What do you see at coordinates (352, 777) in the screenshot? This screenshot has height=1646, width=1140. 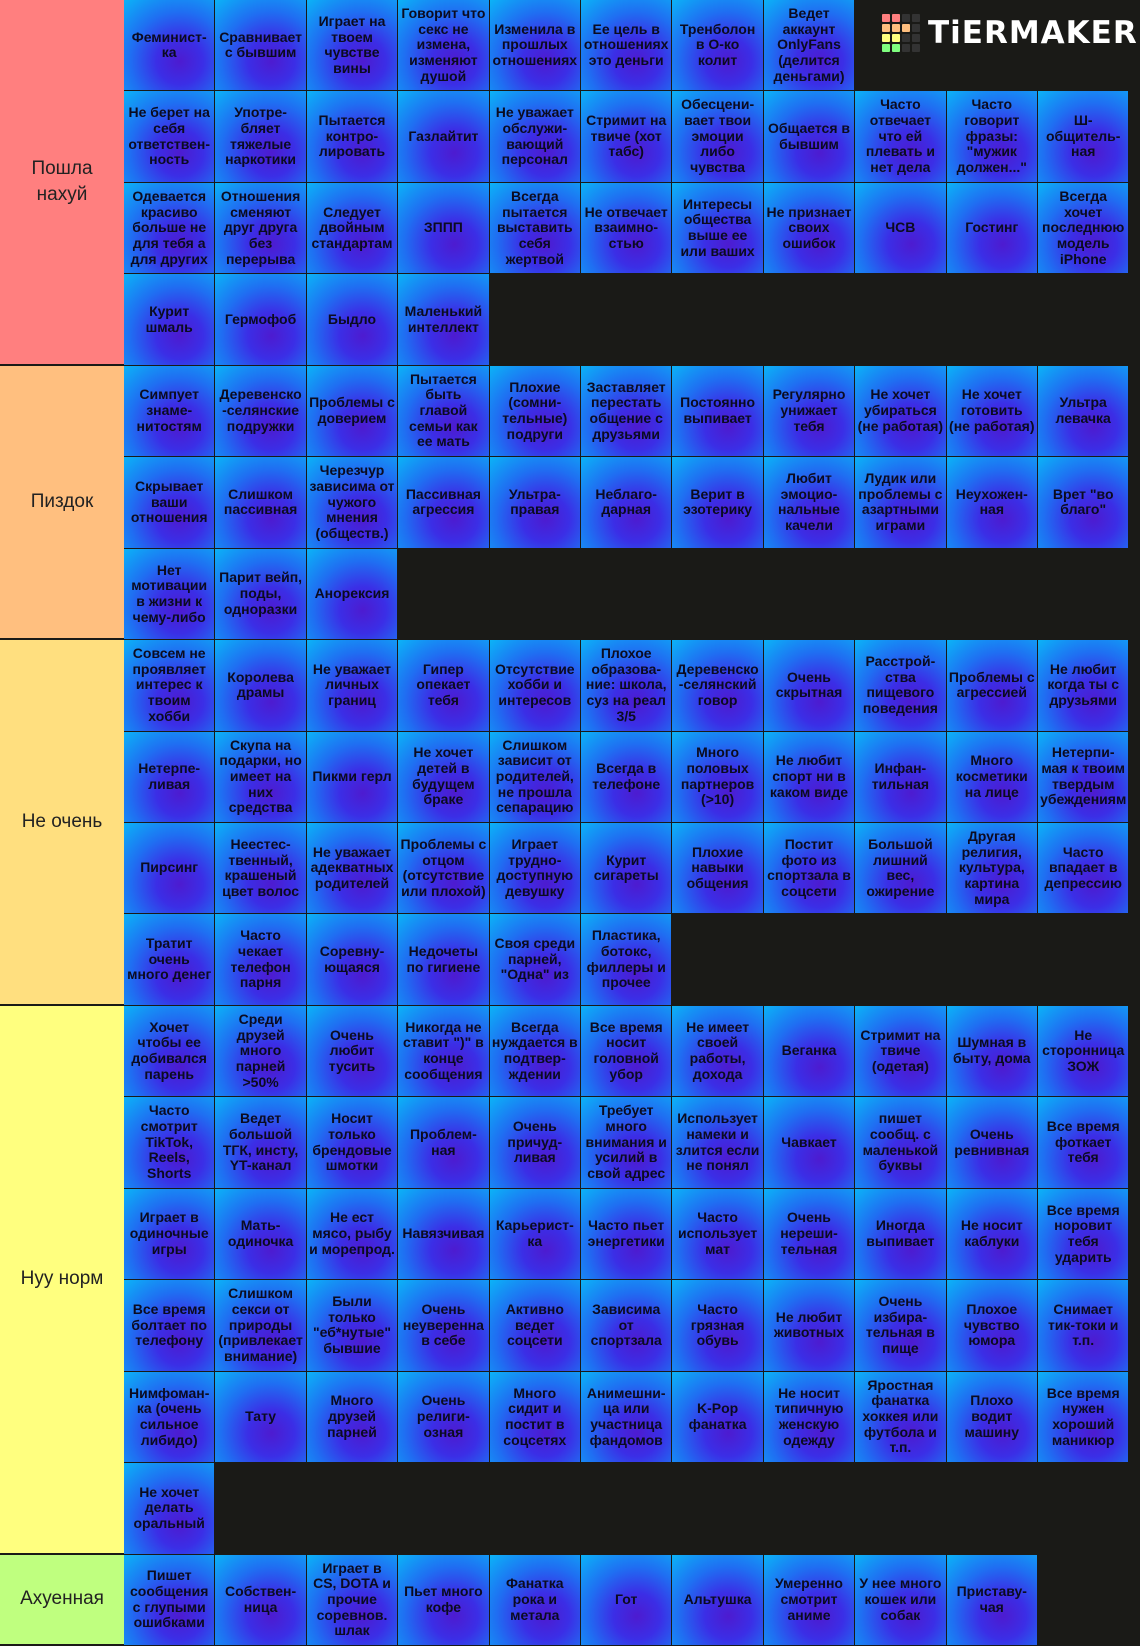 I see `tier-item: Пикми герл` at bounding box center [352, 777].